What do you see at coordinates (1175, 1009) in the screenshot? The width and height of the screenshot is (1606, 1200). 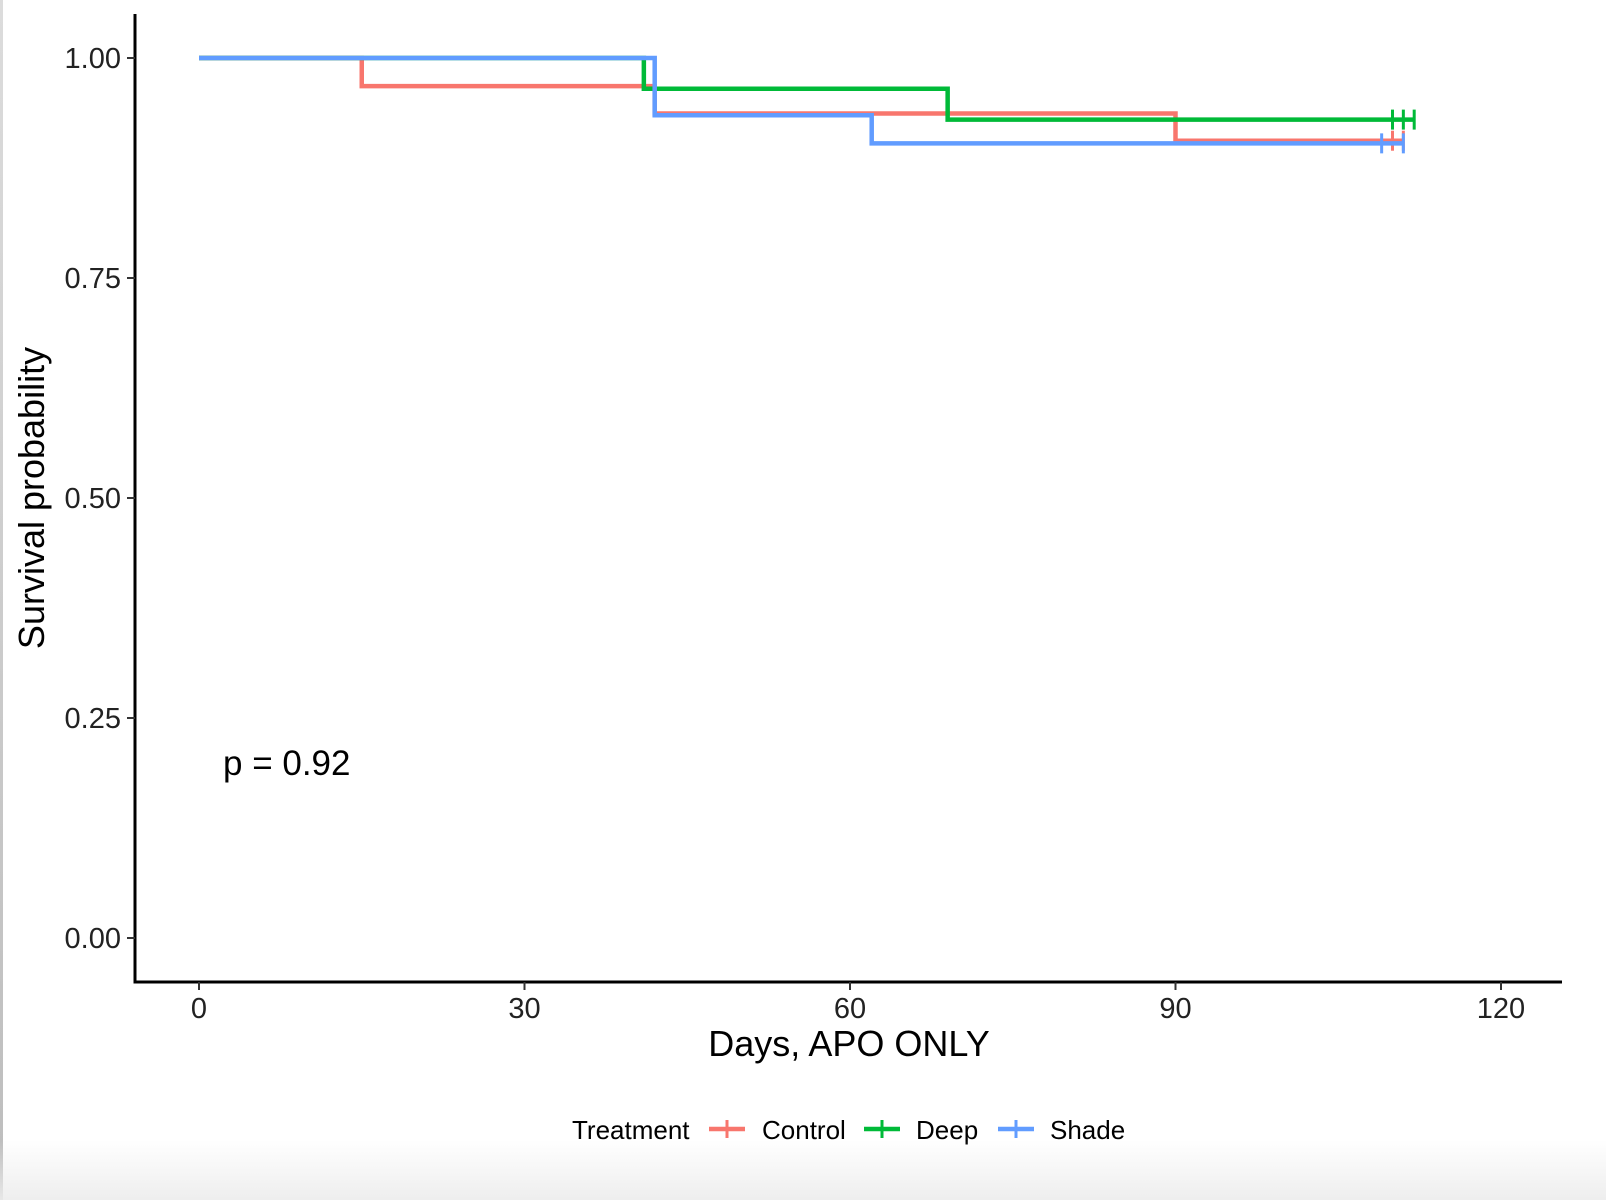 I see `x-tick-label: 90` at bounding box center [1175, 1009].